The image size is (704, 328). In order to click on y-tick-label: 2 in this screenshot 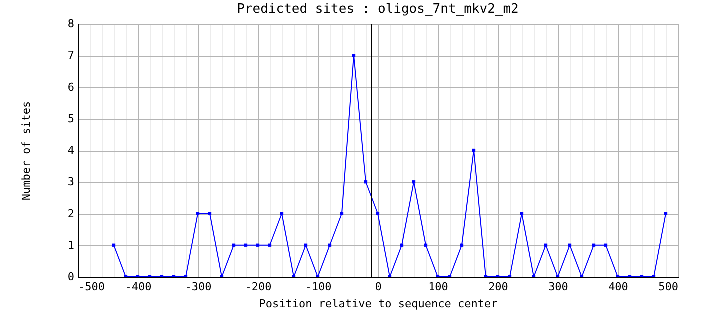, I will do `click(71, 213)`.